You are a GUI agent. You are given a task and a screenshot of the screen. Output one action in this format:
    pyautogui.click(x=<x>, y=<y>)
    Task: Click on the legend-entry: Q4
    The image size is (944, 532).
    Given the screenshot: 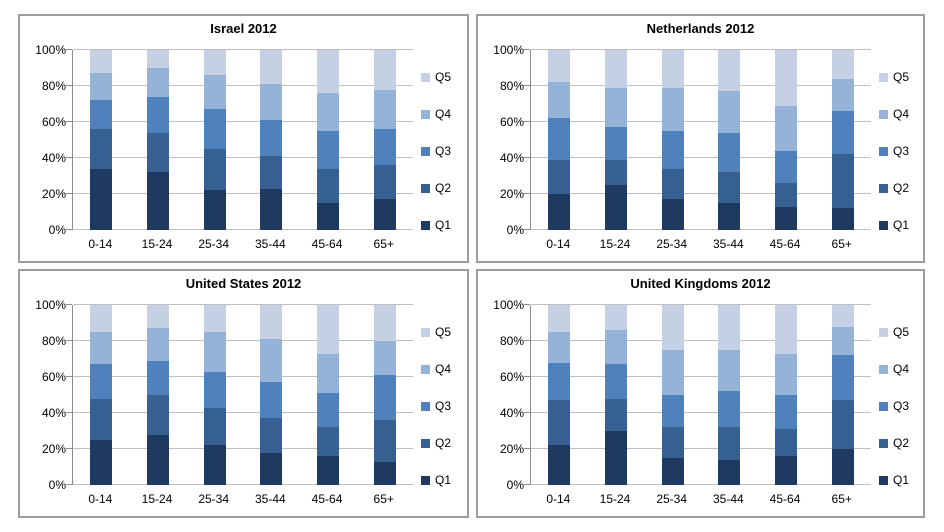 What is the action you would take?
    pyautogui.click(x=444, y=114)
    